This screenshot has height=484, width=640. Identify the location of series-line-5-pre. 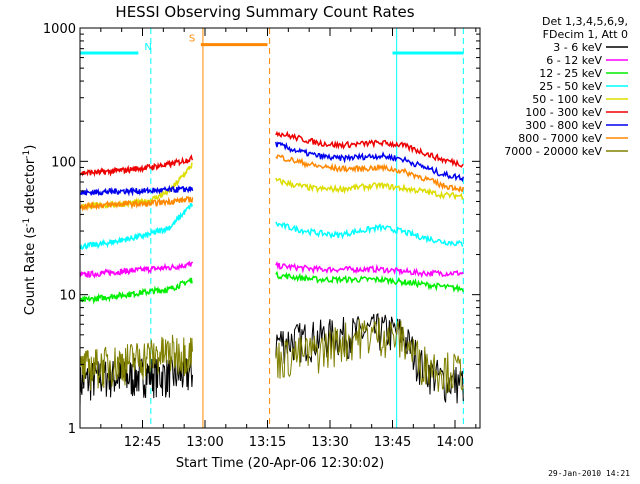
(136, 166).